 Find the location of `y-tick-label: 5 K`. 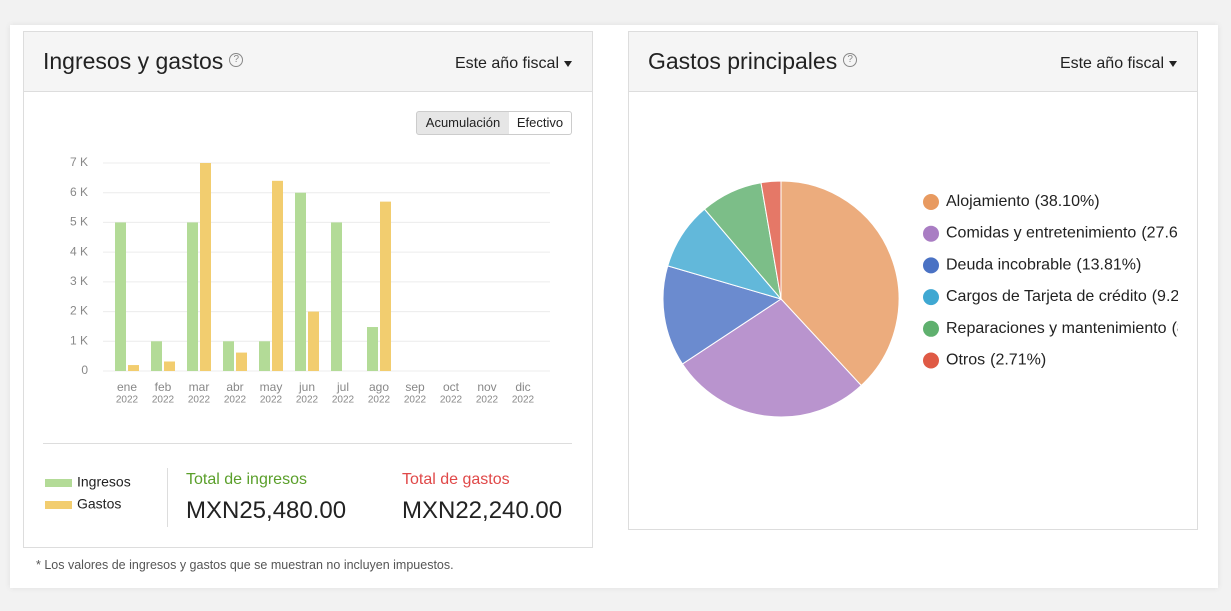

y-tick-label: 5 K is located at coordinates (79, 222).